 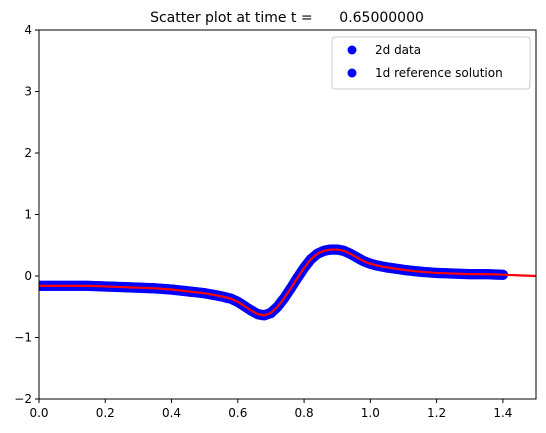 I want to click on y-tick-label: 1, so click(x=28, y=215).